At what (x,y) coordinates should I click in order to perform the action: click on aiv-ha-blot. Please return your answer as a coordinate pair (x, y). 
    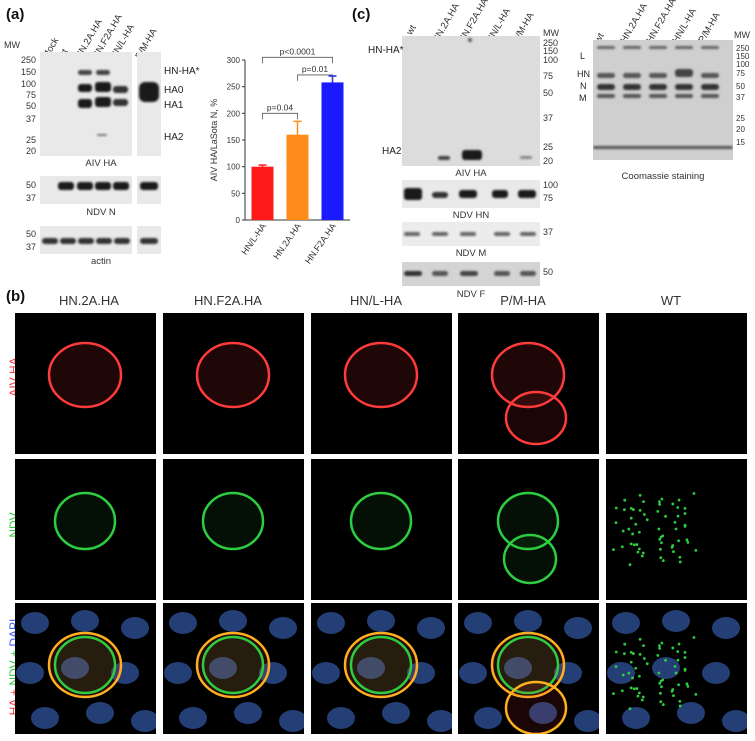
    Looking at the image, I should click on (86, 104).